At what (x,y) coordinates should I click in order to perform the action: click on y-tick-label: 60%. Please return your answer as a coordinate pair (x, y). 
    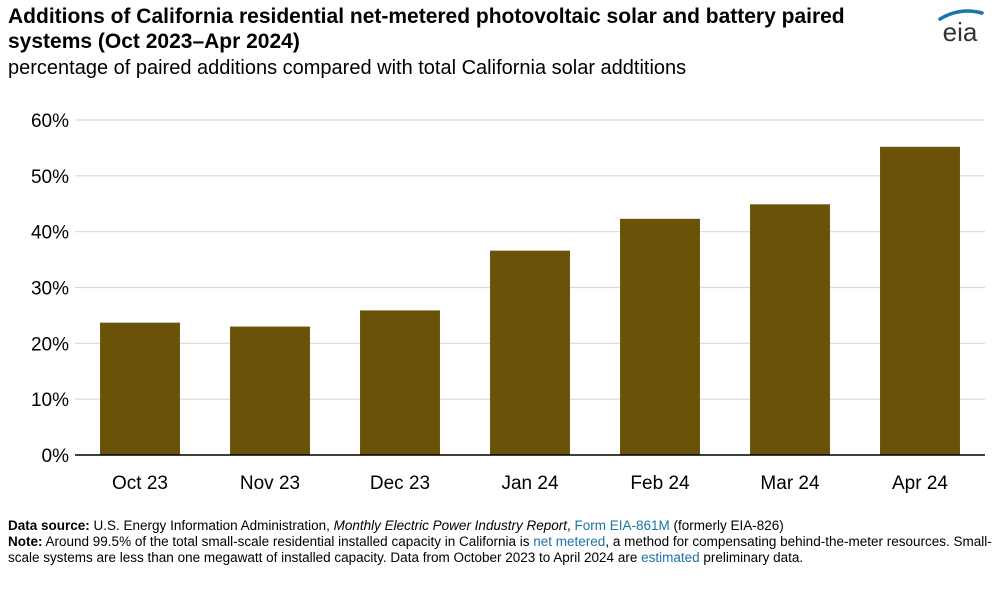
    Looking at the image, I should click on (50, 121).